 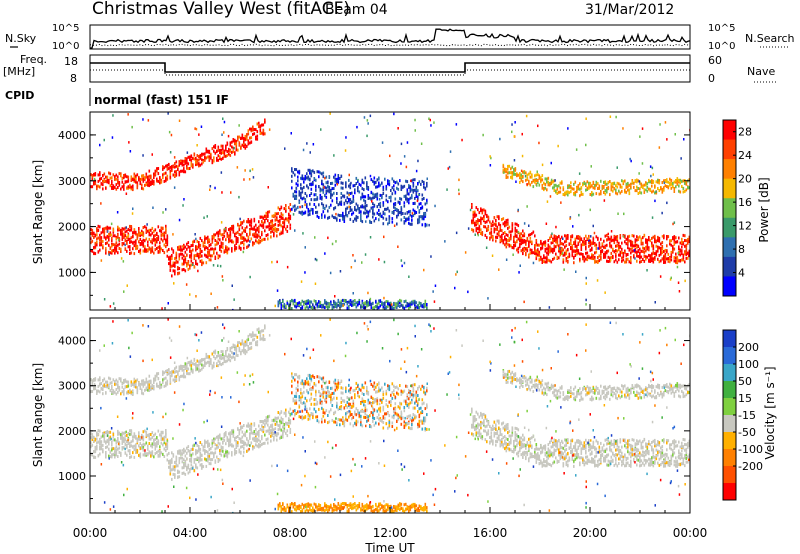 What do you see at coordinates (761, 71) in the screenshot?
I see `nave-label: Nave` at bounding box center [761, 71].